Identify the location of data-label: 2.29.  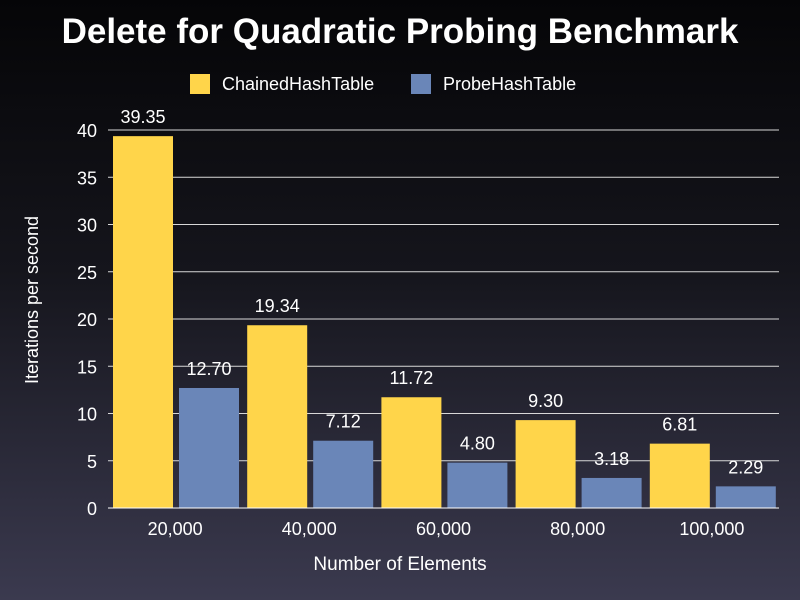
(745, 467).